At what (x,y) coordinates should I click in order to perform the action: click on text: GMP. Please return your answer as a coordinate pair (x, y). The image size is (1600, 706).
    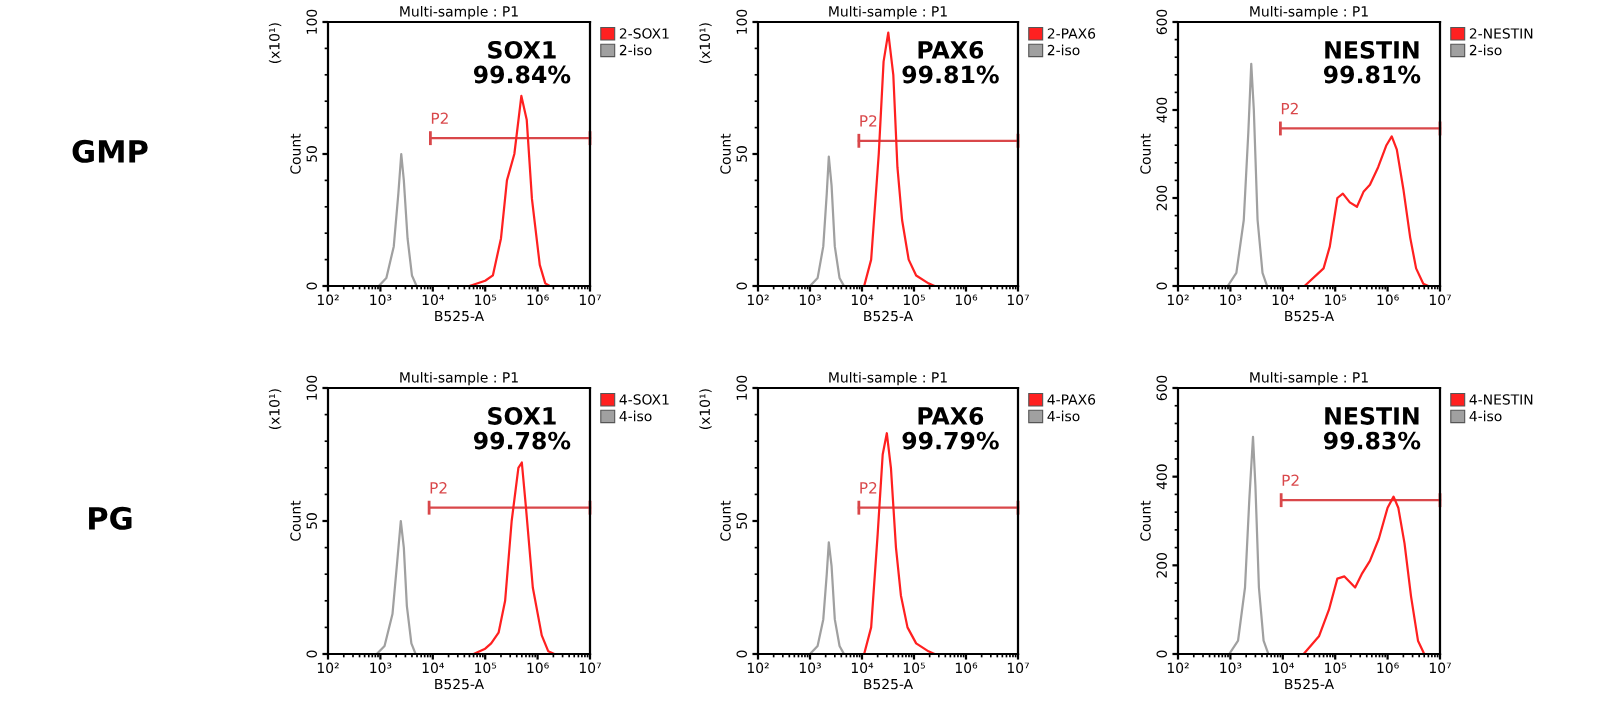
    Looking at the image, I should click on (110, 151).